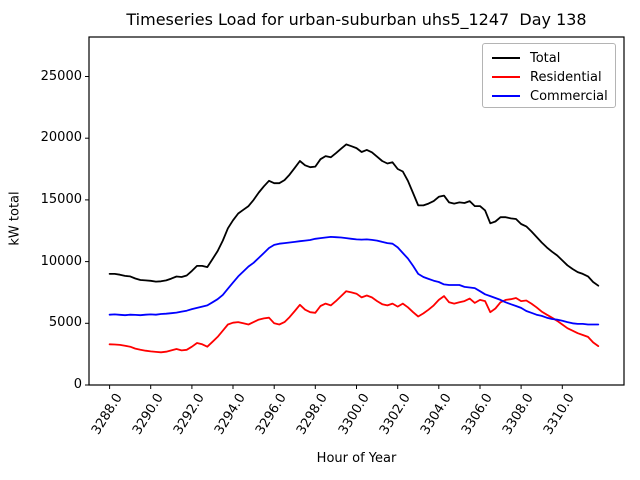 The width and height of the screenshot is (640, 480). I want to click on series-line-residential, so click(354, 322).